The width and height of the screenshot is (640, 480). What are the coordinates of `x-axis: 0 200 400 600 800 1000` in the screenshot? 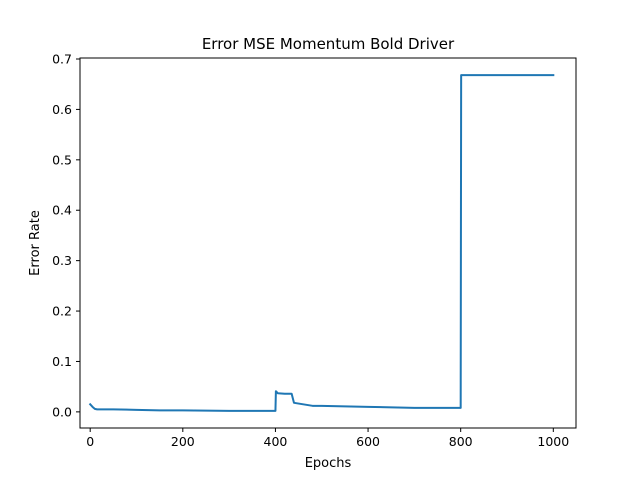 It's located at (327, 438).